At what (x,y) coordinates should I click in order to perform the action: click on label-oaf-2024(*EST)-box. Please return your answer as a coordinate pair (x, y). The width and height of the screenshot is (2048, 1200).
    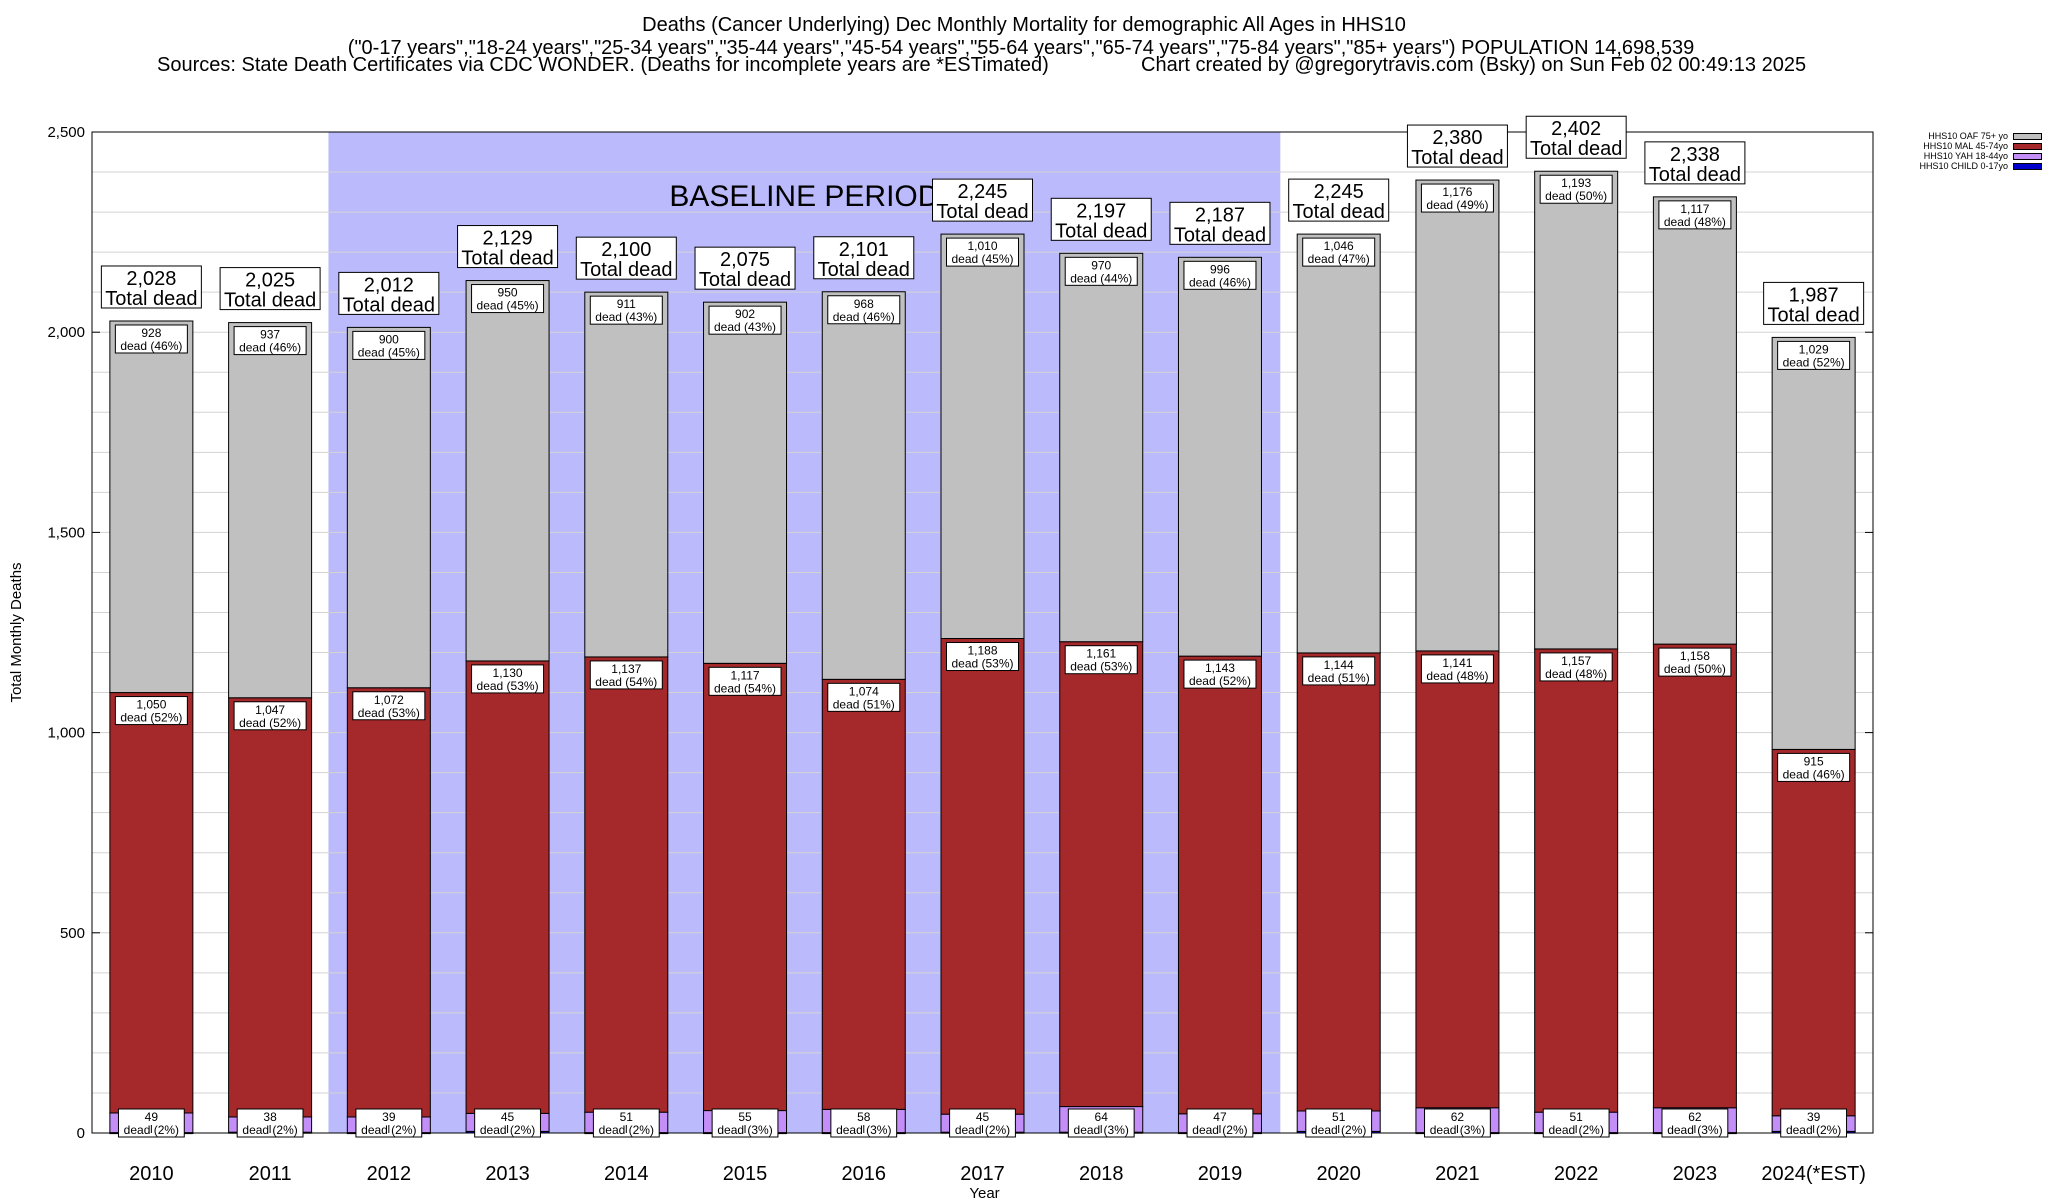
    Looking at the image, I should click on (1814, 355).